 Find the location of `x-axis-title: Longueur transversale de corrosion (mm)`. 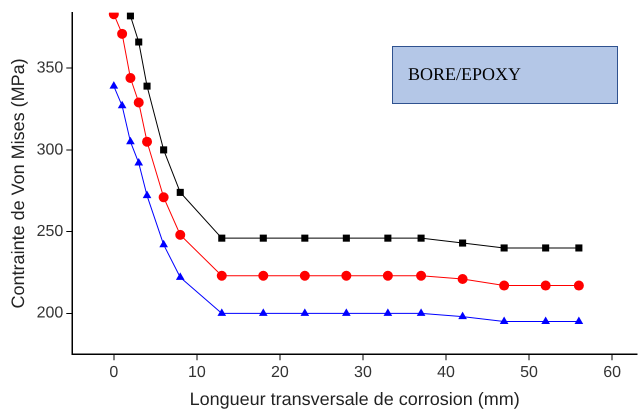

x-axis-title: Longueur transversale de corrosion (mm) is located at coordinates (355, 399).